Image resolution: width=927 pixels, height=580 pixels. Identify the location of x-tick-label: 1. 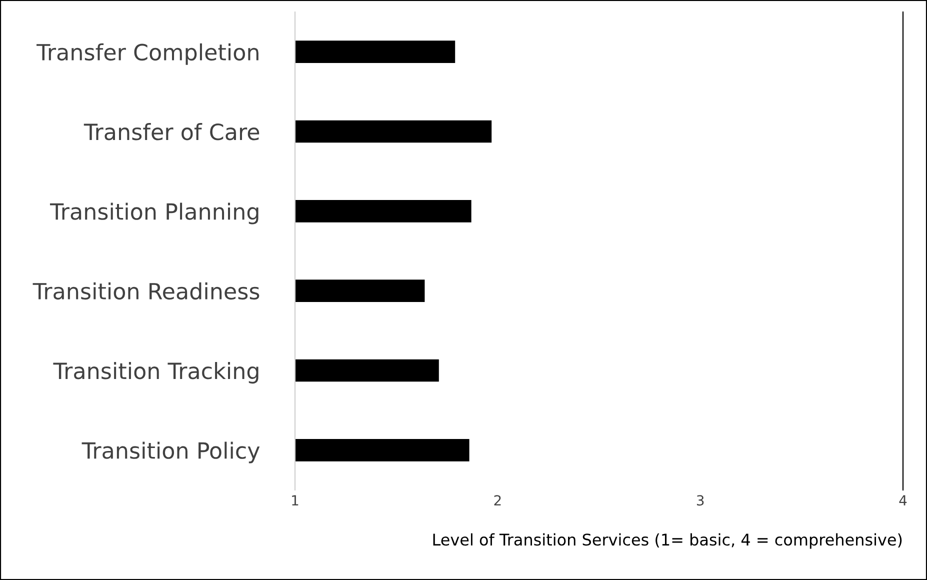
(295, 500).